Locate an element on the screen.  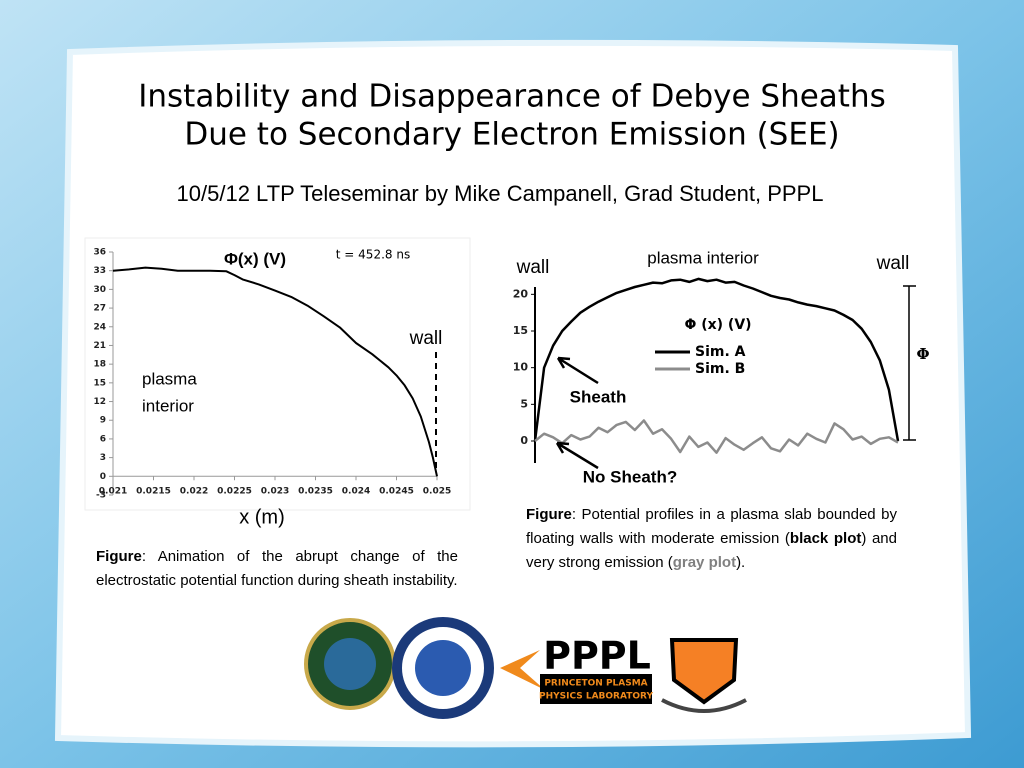
annotation: plasma is located at coordinates (169, 378).